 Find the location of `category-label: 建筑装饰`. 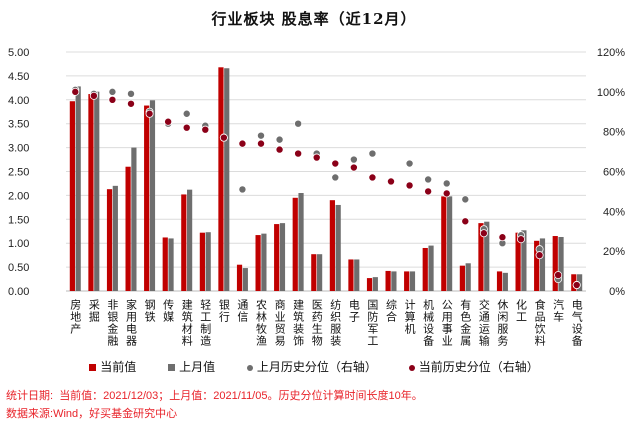

category-label: 建筑装饰 is located at coordinates (298, 322).